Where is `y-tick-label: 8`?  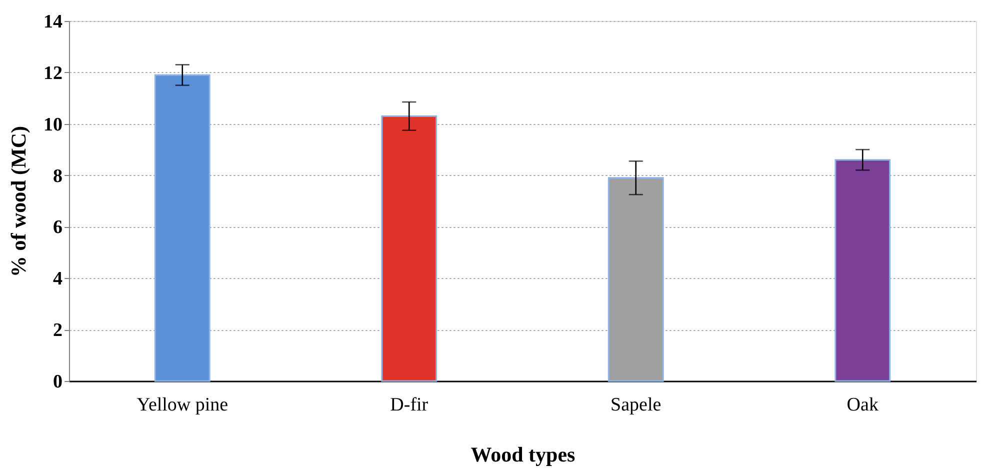 y-tick-label: 8 is located at coordinates (57, 176).